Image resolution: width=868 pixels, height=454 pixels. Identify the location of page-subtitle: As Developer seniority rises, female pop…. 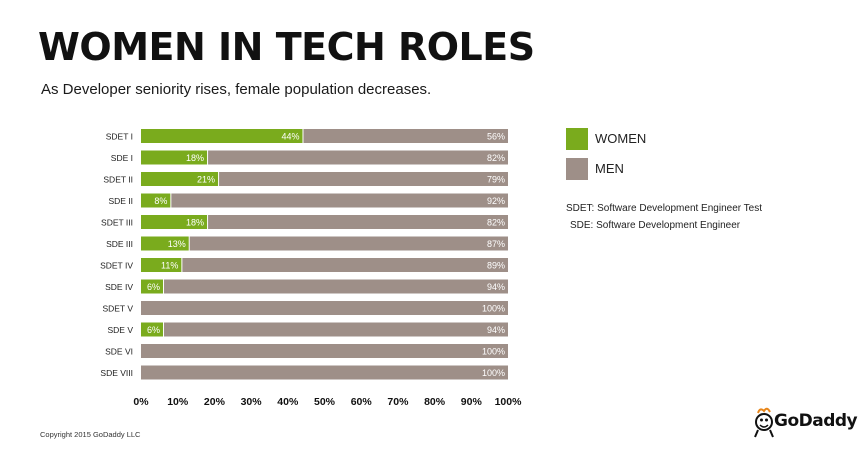
(236, 89).